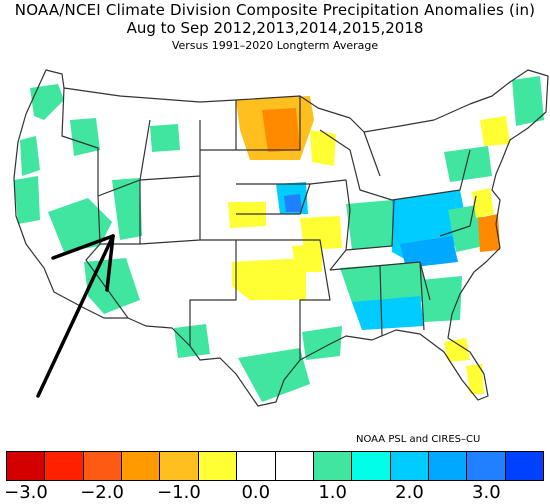  Describe the element at coordinates (332, 492) in the screenshot. I see `colorbar-tick-label: 1.0` at that location.